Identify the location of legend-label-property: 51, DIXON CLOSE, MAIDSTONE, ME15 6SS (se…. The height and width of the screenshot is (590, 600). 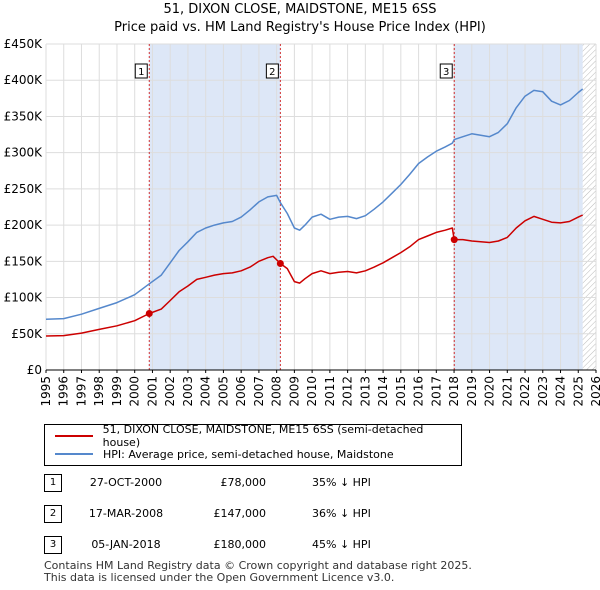
(263, 436).